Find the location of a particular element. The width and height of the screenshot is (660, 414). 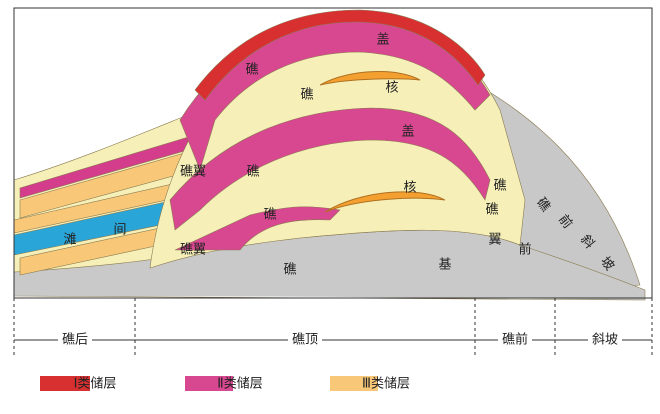

annotation: 间 is located at coordinates (119, 230).